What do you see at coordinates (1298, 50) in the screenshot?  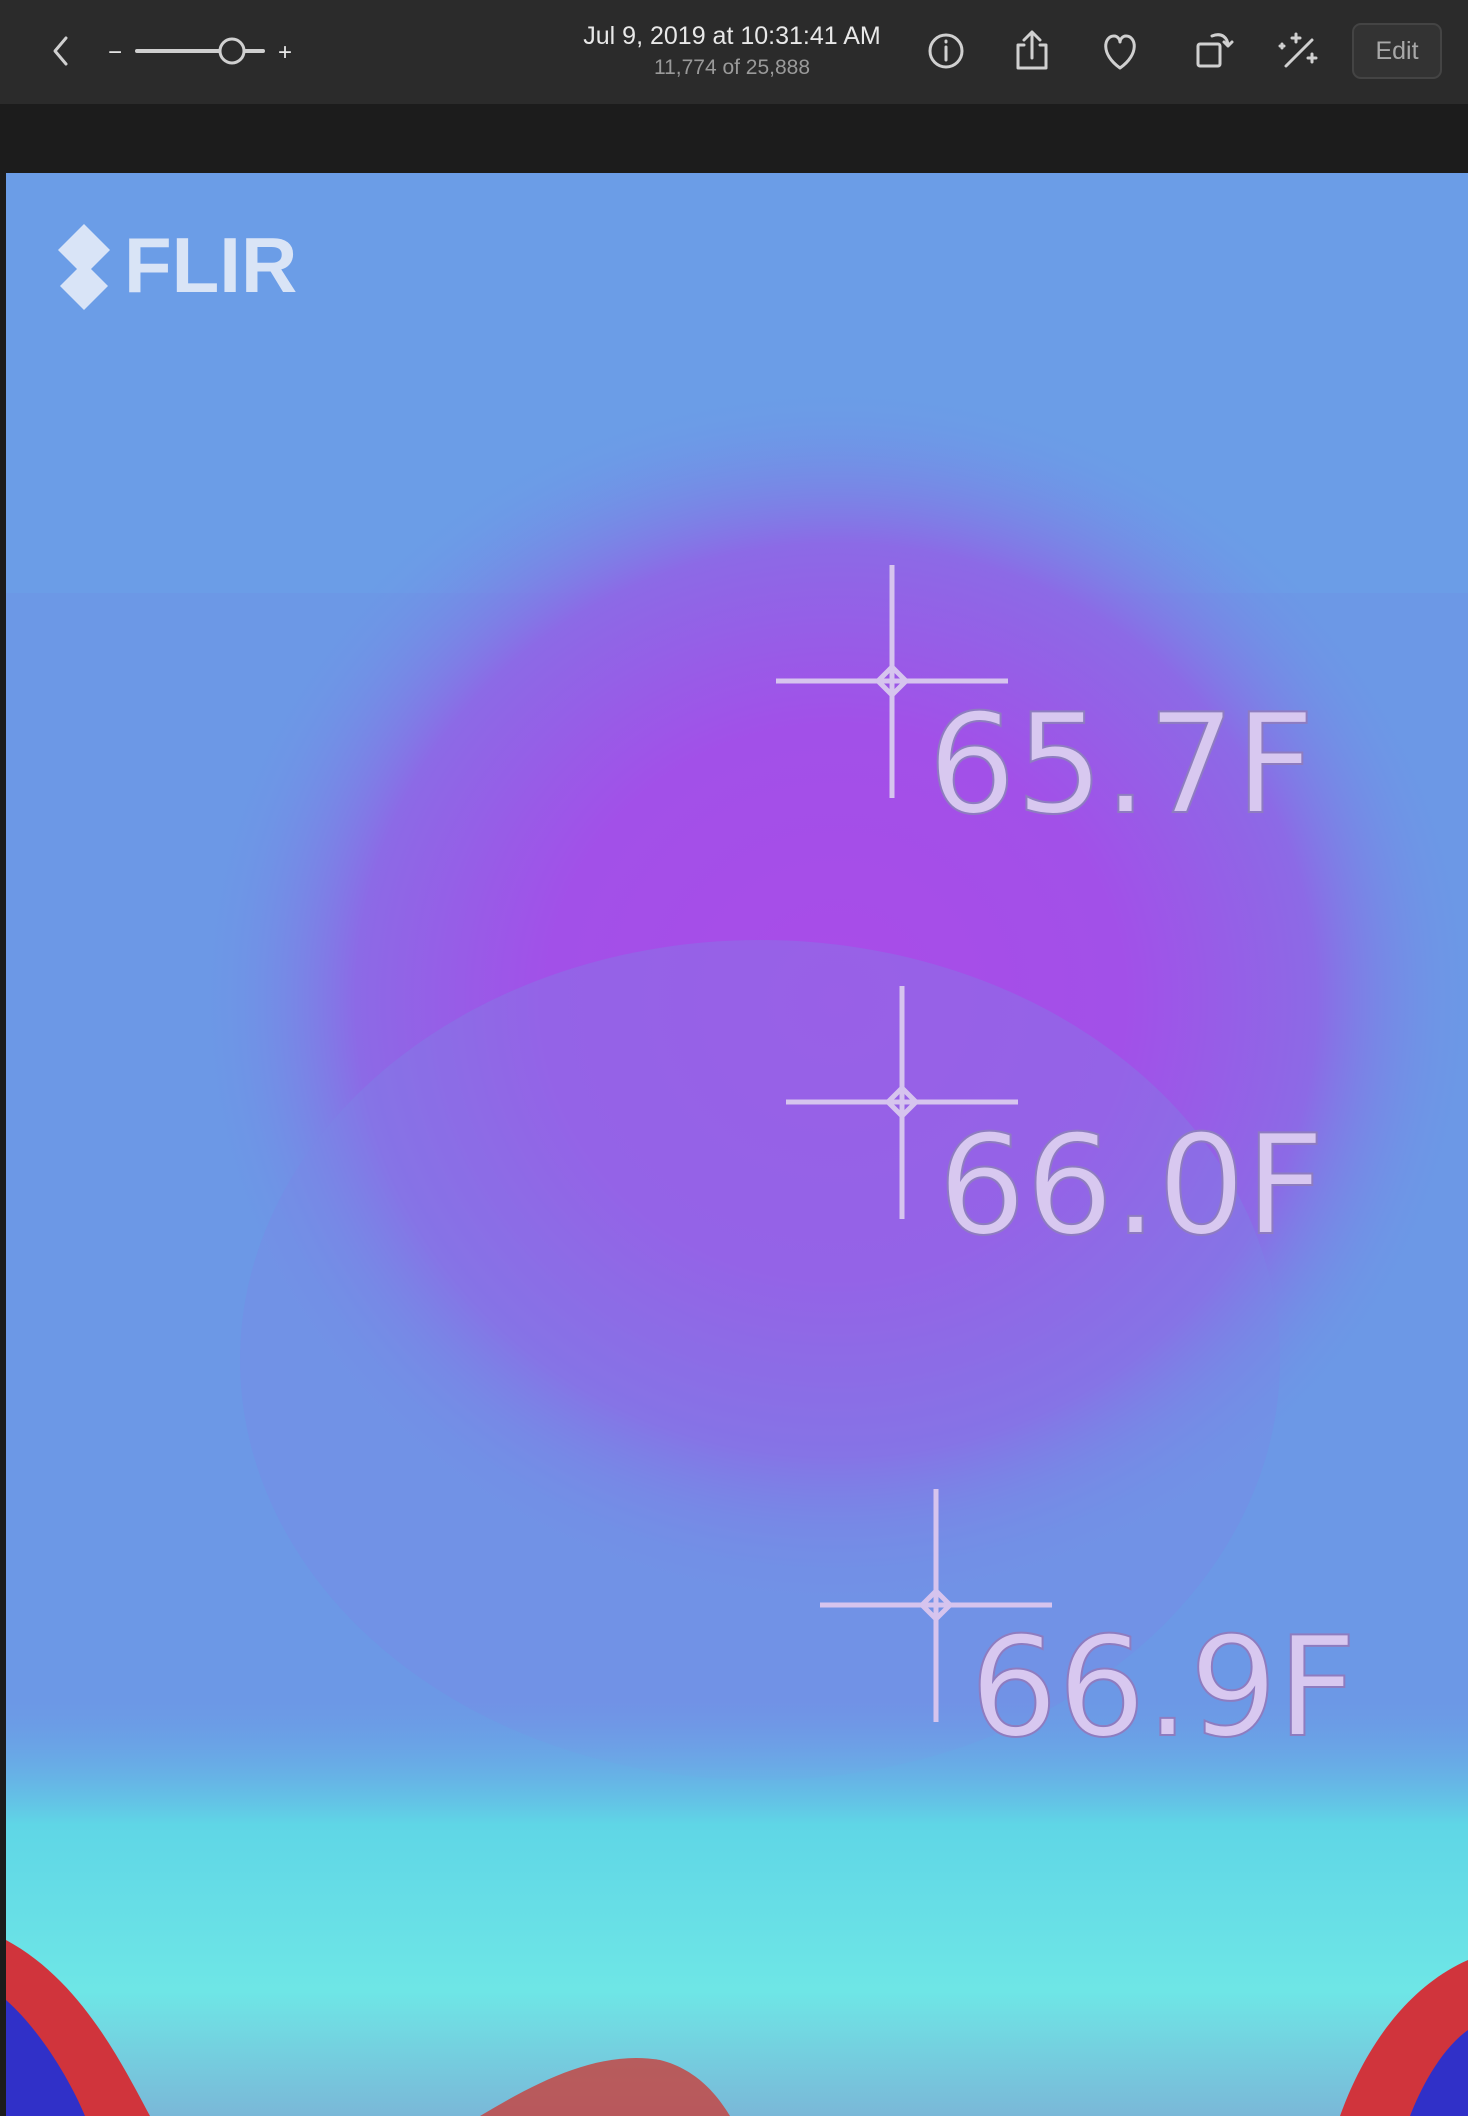 I see `enhance-button` at bounding box center [1298, 50].